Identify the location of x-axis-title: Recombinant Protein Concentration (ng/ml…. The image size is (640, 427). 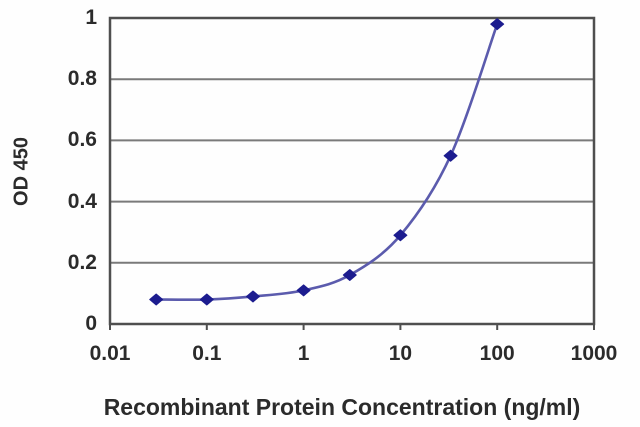
(342, 407).